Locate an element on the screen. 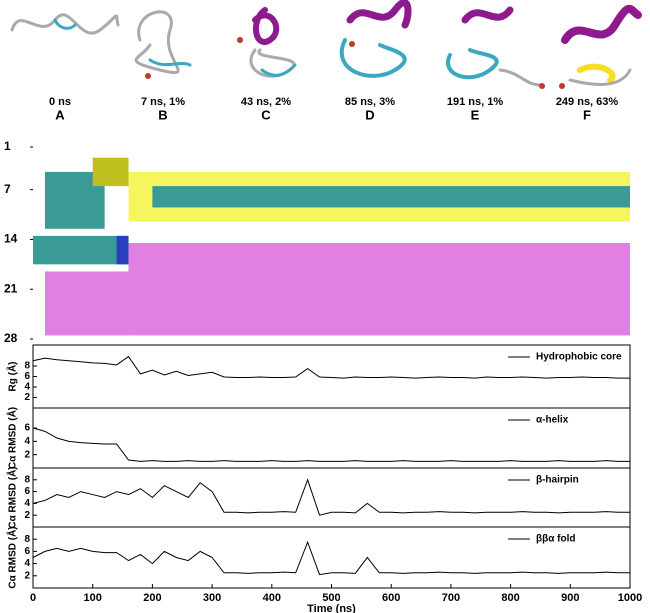 The width and height of the screenshot is (650, 613). snapshot-time: 249 ns, 63% is located at coordinates (587, 102).